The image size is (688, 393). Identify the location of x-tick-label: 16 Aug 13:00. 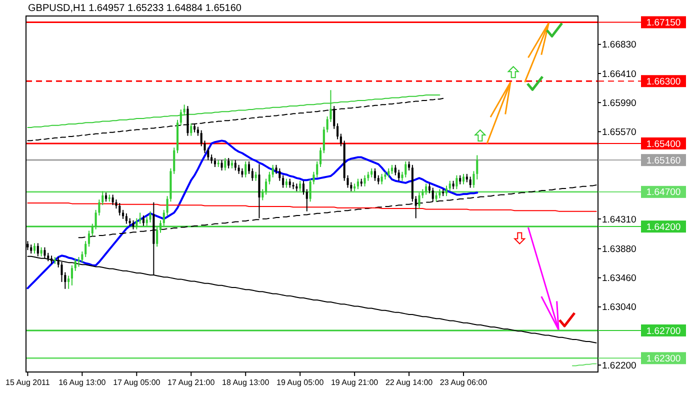
(82, 382).